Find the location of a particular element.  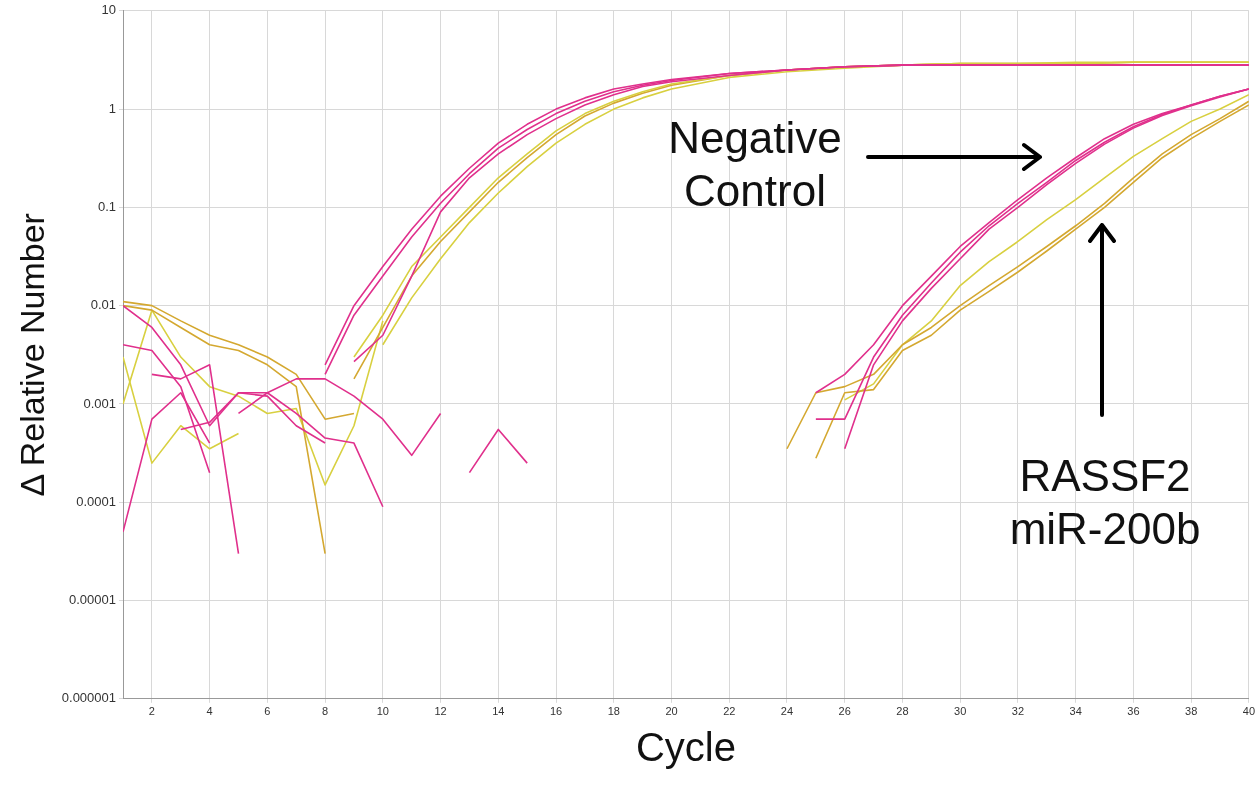

y-tick-label: 0.01 is located at coordinates (103, 305).